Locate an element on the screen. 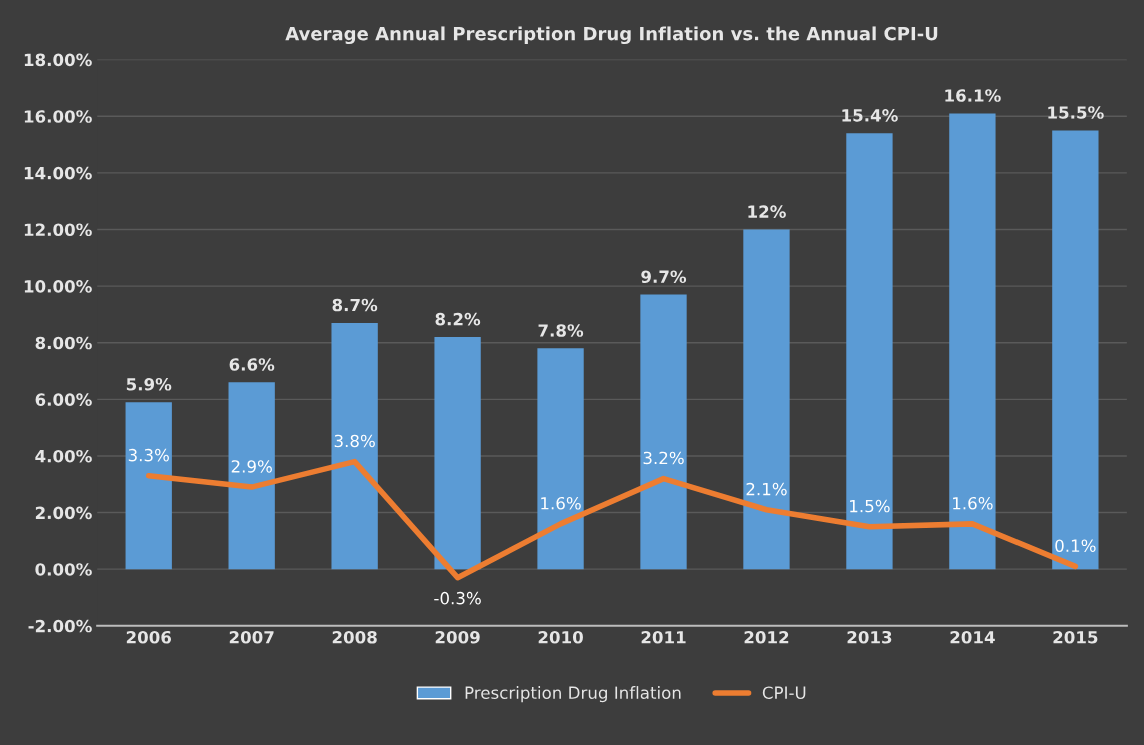 The image size is (1144, 745). y-tick-label: 18.00% is located at coordinates (58, 60).